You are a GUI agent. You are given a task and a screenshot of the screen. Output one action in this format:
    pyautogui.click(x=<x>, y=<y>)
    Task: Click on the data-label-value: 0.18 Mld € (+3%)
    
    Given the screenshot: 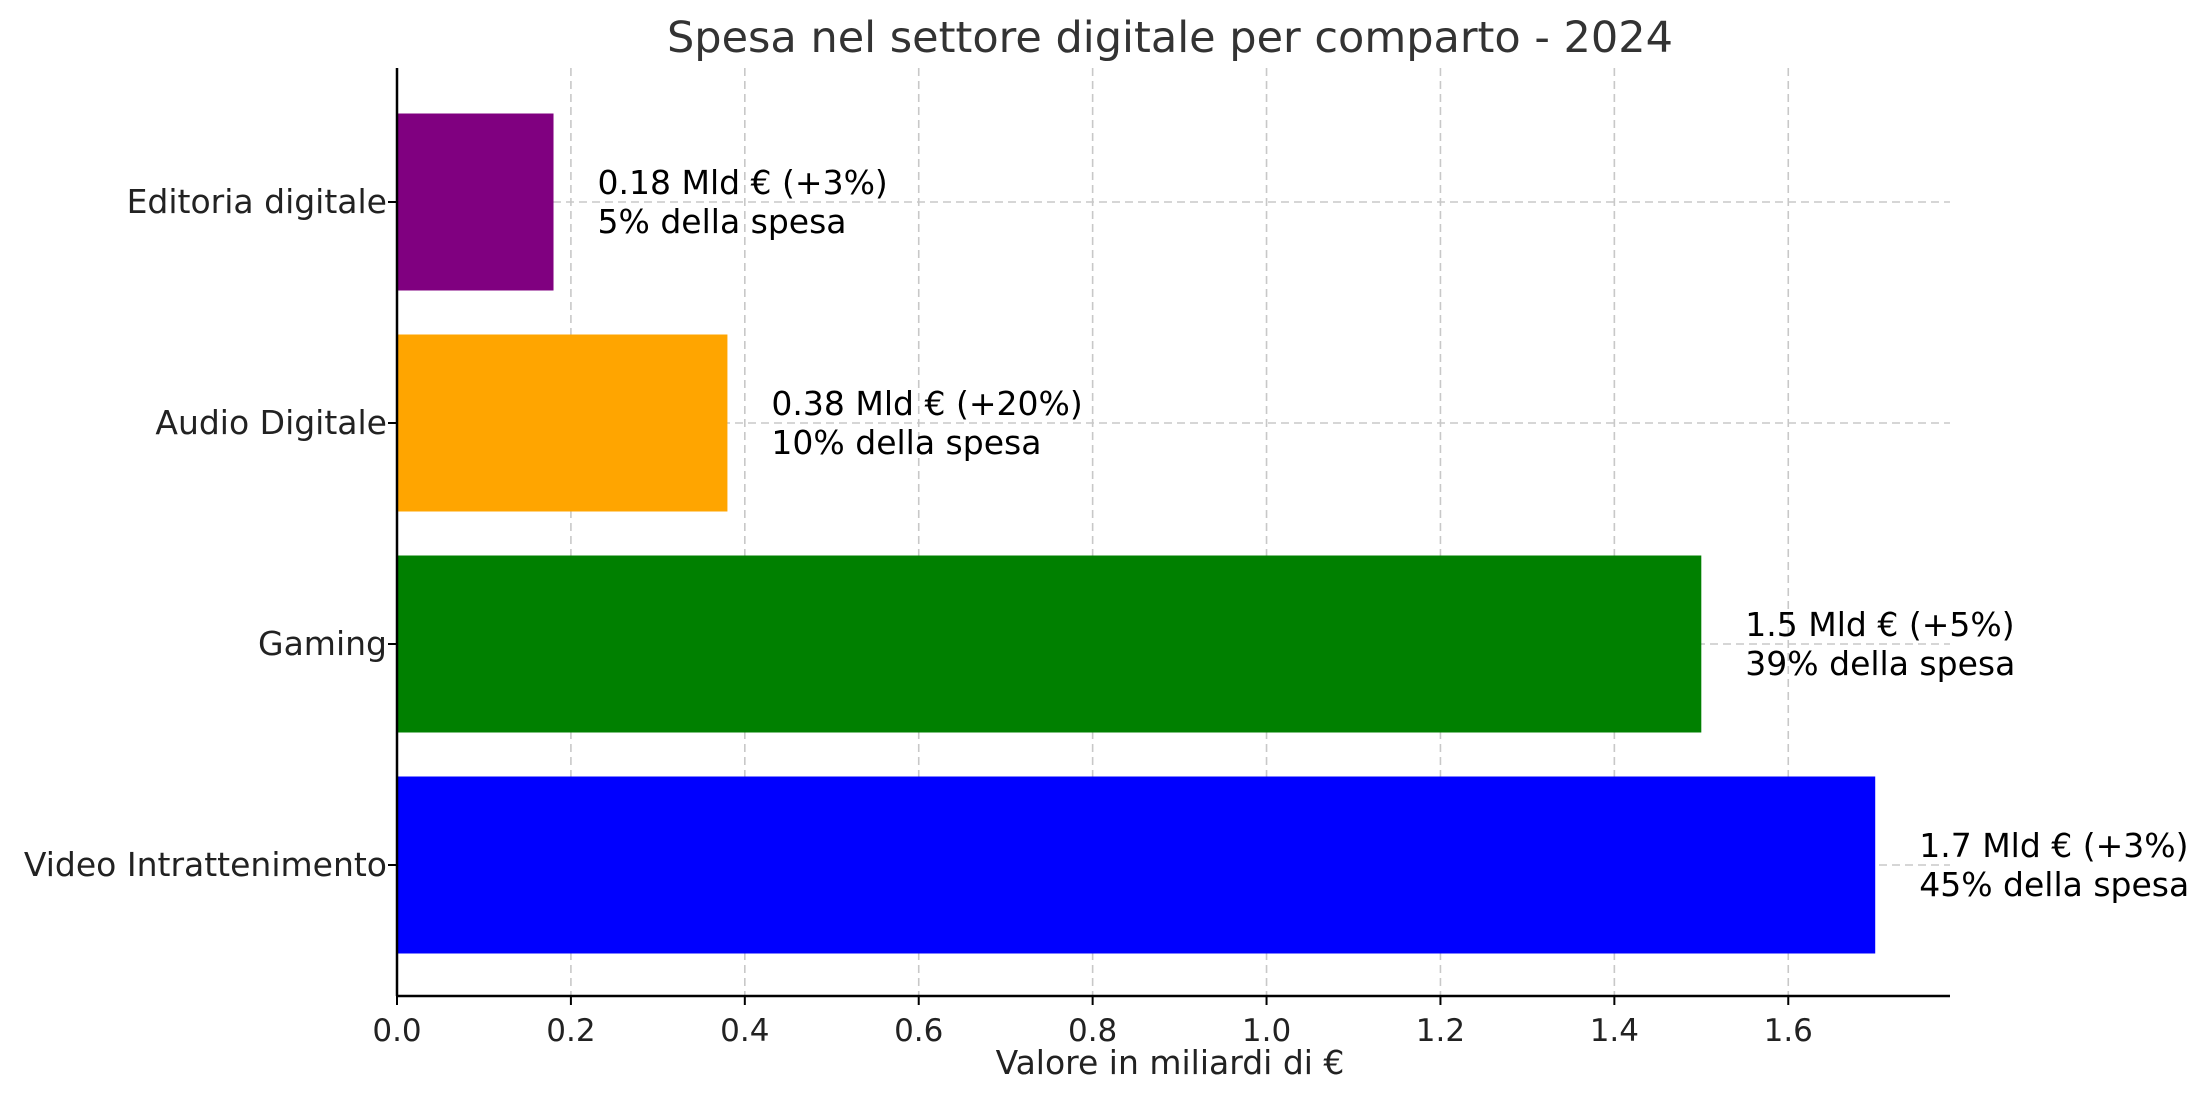 What is the action you would take?
    pyautogui.click(x=743, y=182)
    